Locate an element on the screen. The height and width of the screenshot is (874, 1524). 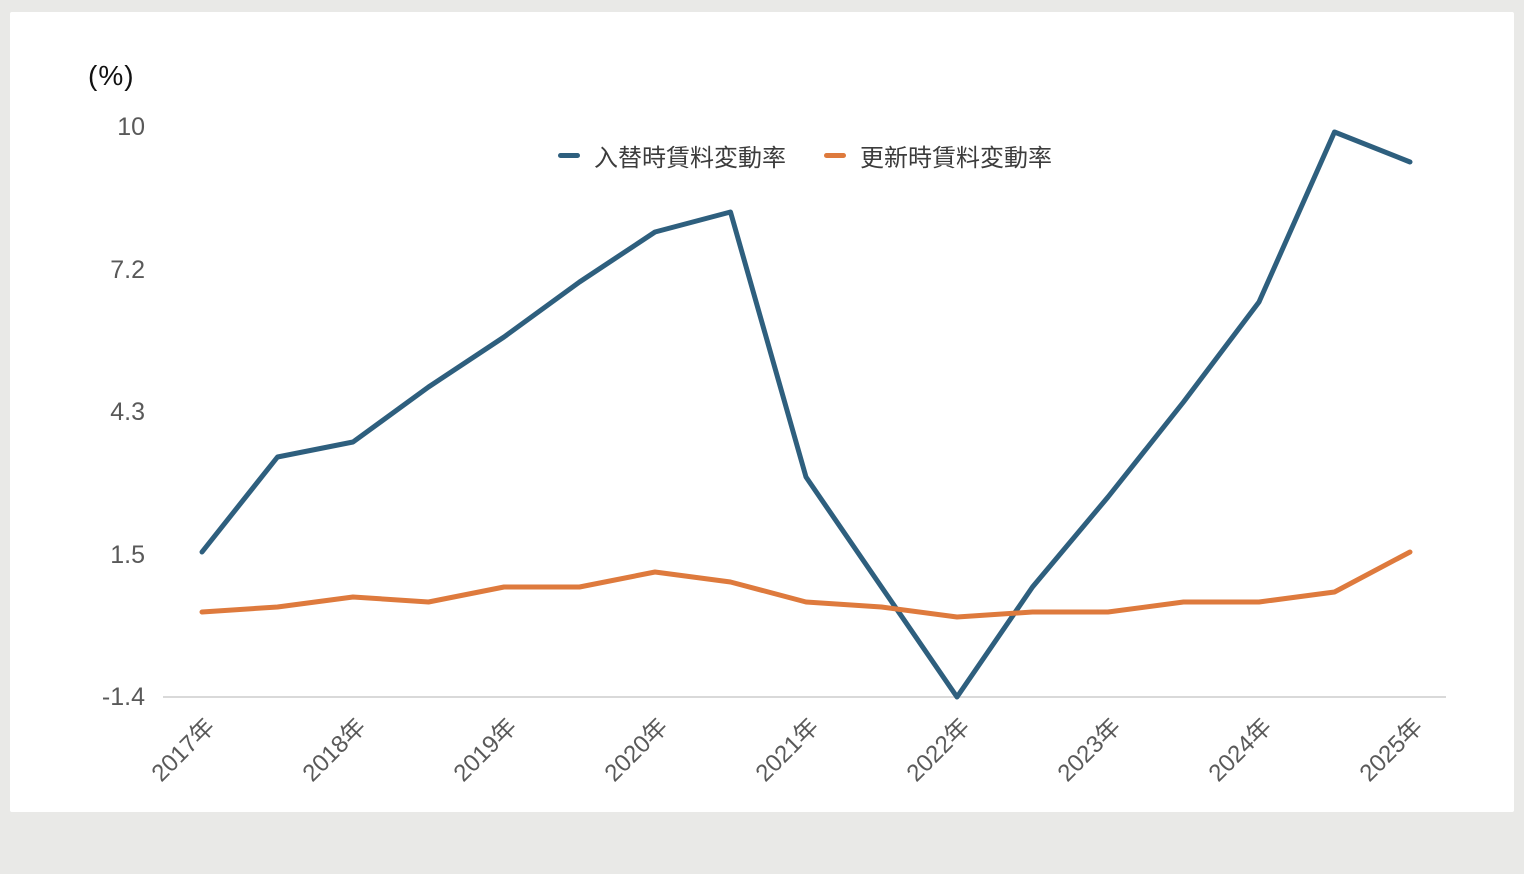
legend-item-renewal-rent-change: 更新時賃料変動率 is located at coordinates (938, 155).